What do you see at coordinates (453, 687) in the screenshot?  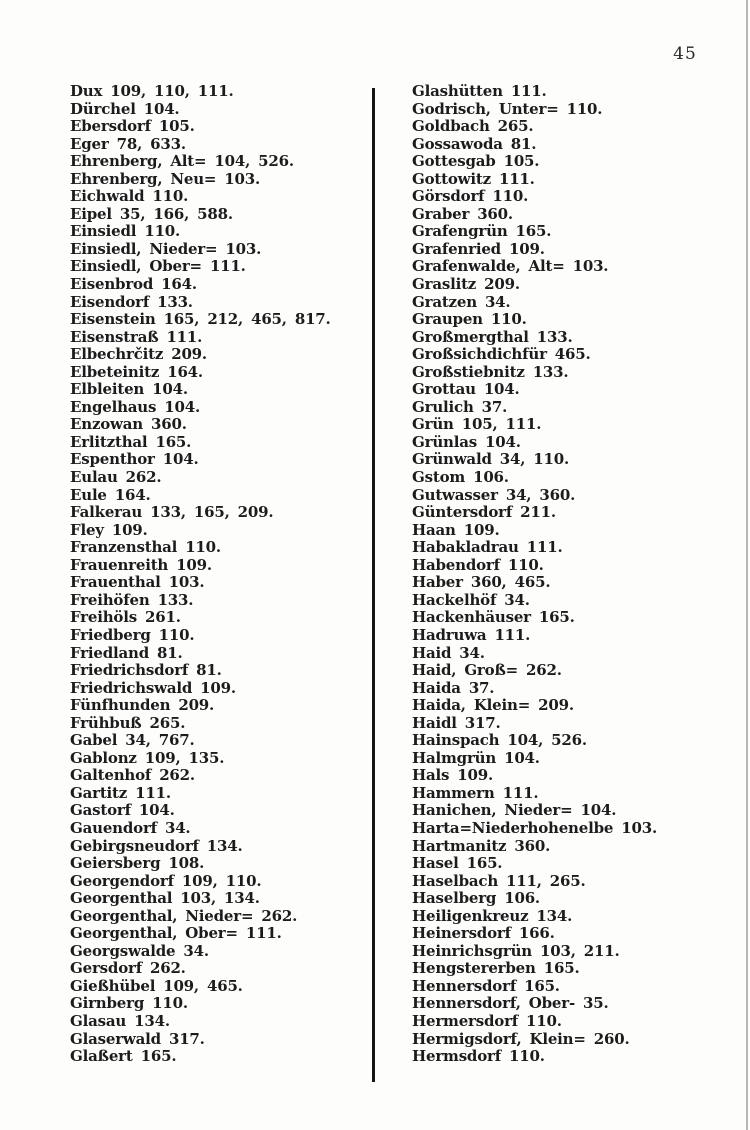 I see `index-entry: Haida 37.` at bounding box center [453, 687].